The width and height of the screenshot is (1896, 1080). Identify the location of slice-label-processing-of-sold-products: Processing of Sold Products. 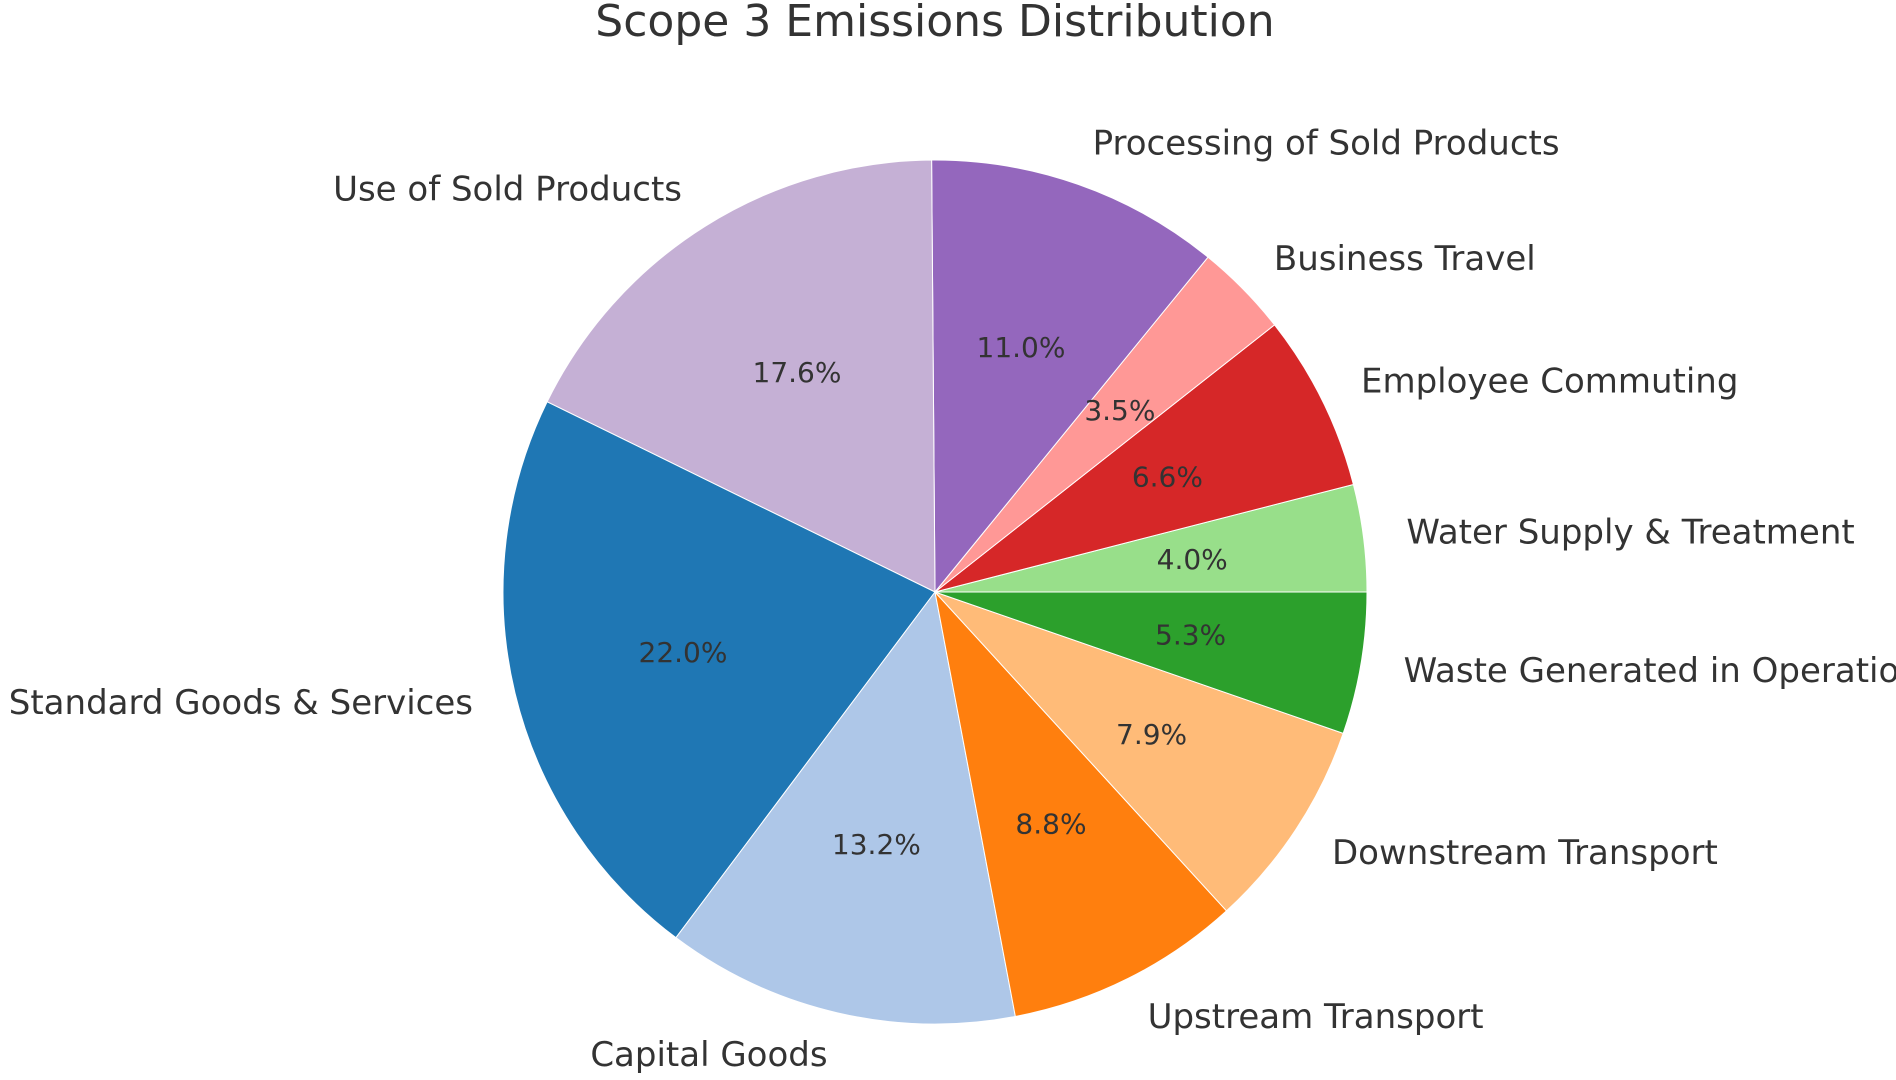
(1326, 144).